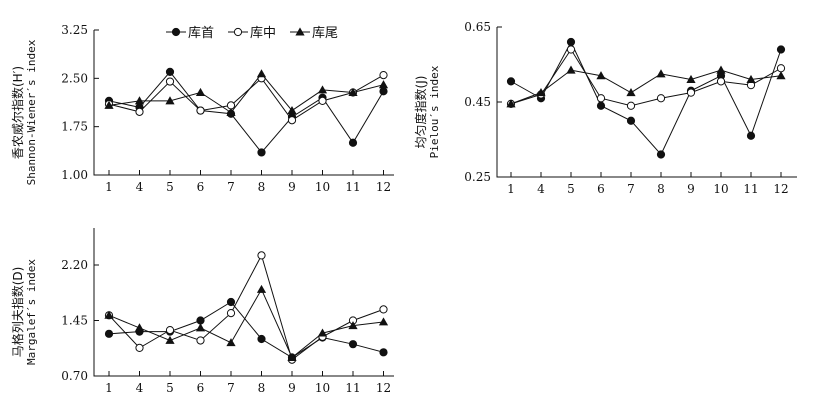 The image size is (815, 403). What do you see at coordinates (201, 33) in the screenshot?
I see `legend-label: 库首` at bounding box center [201, 33].